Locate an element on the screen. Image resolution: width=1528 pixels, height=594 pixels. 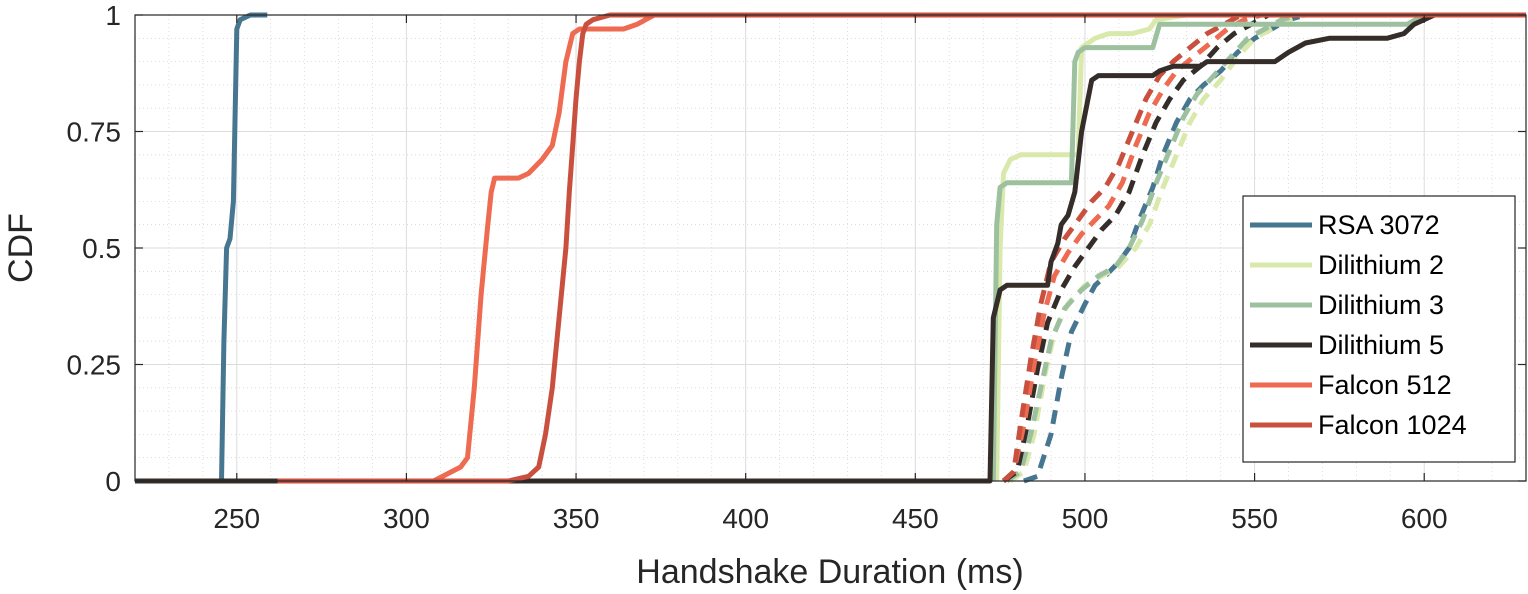
y-tick-label: 0.75 is located at coordinates (94, 132).